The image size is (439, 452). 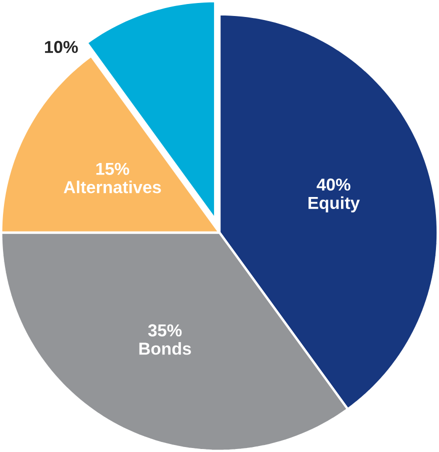 I want to click on data-label: 40%, so click(x=333, y=184).